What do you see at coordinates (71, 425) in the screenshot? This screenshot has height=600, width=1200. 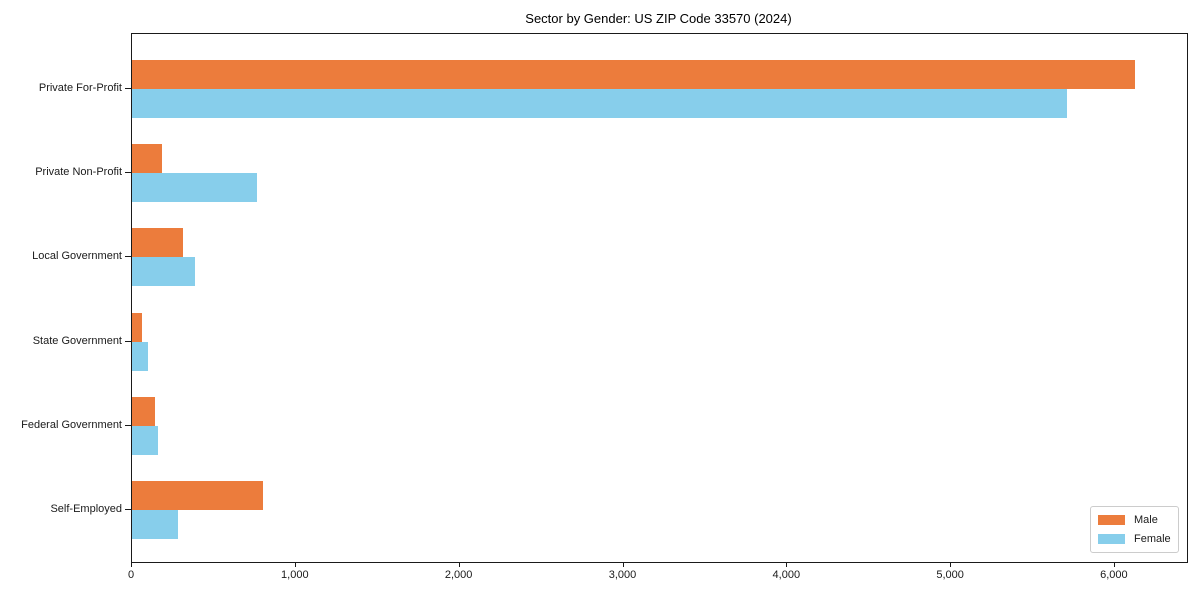 I see `y-tick-label-federal-government: Federal Government` at bounding box center [71, 425].